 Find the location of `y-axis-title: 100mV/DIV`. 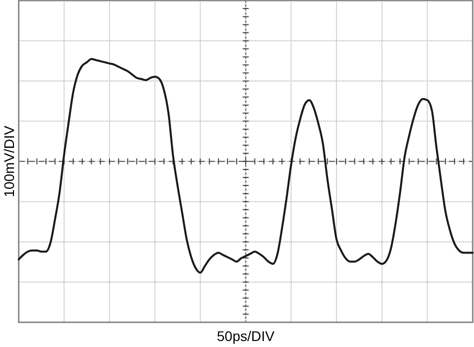

y-axis-title: 100mV/DIV is located at coordinates (9, 161).